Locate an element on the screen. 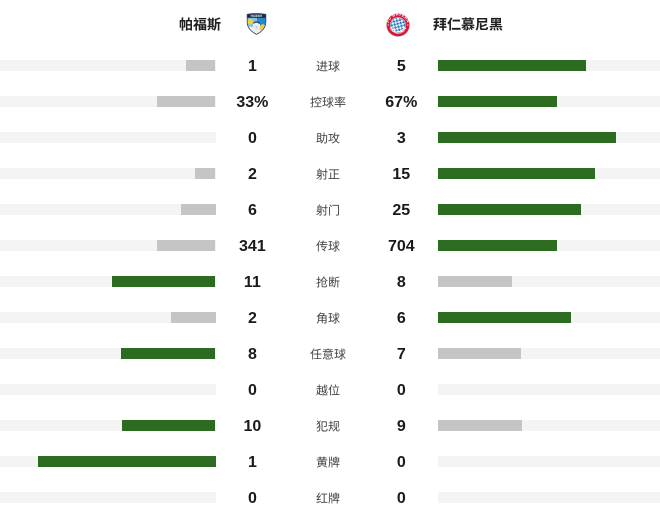 Image resolution: width=660 pixels, height=524 pixels. svg-text: ΠΑΦΟΣ is located at coordinates (256, 16).